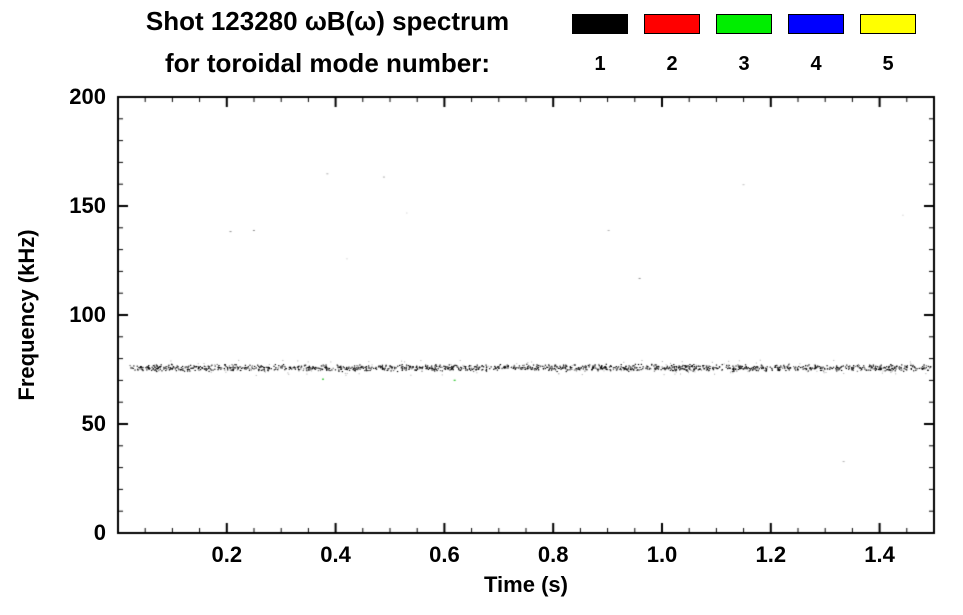  I want to click on x-tick-label: 1.2, so click(771, 554).